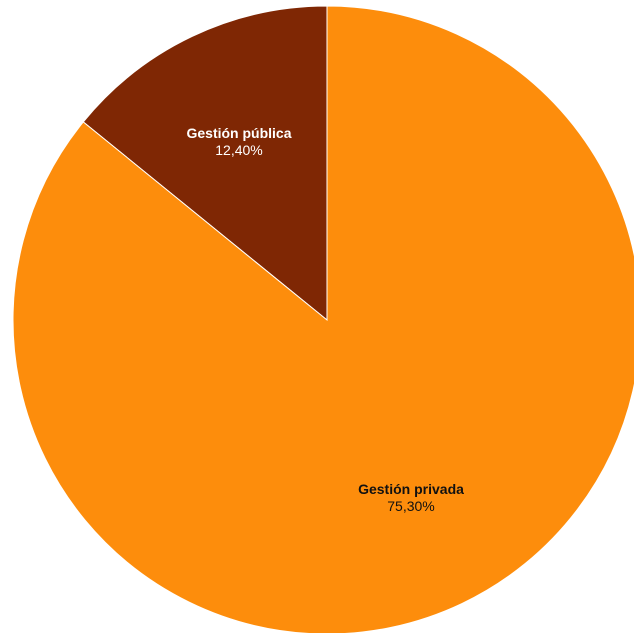  Describe the element at coordinates (410, 506) in the screenshot. I see `slice-value-gestion-privada: 75,30%` at that location.